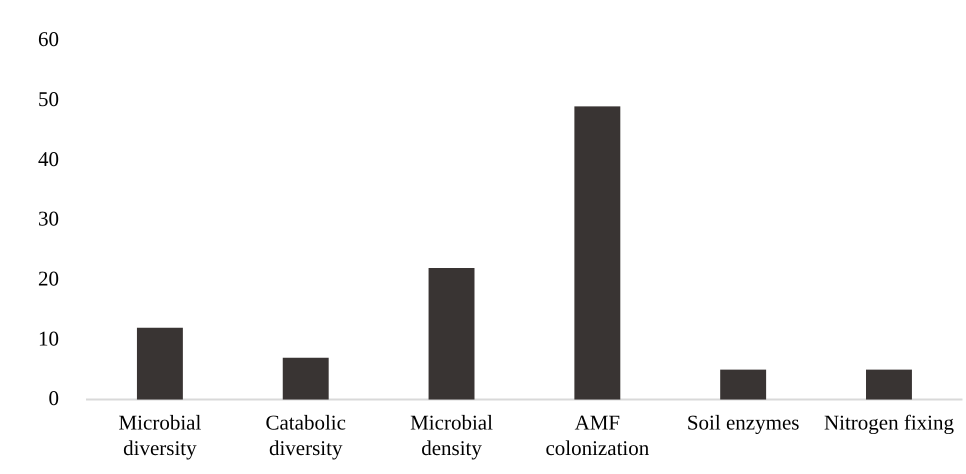 This screenshot has height=474, width=966. What do you see at coordinates (48, 39) in the screenshot?
I see `y-tick-label: 60` at bounding box center [48, 39].